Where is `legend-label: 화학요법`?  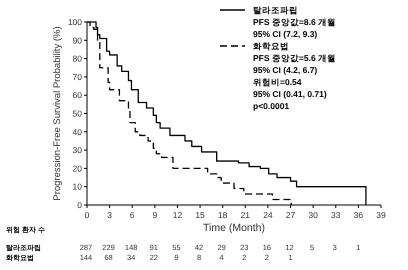
legend-label: 화학요법 is located at coordinates (271, 46).